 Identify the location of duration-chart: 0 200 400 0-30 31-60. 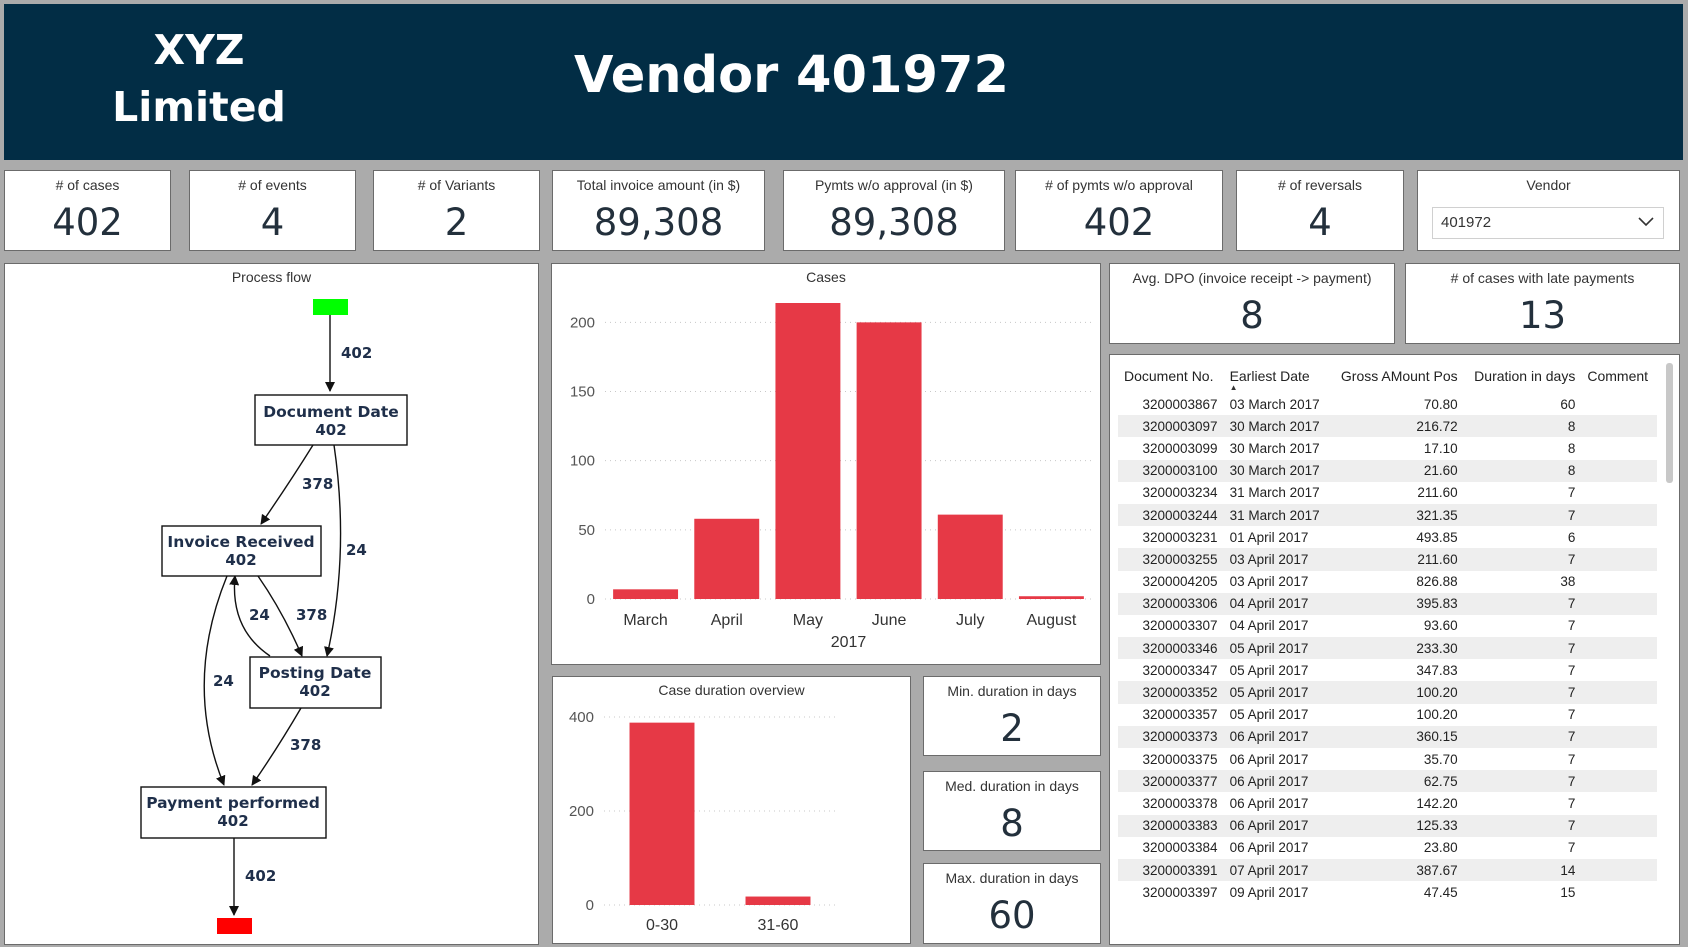
(702, 821).